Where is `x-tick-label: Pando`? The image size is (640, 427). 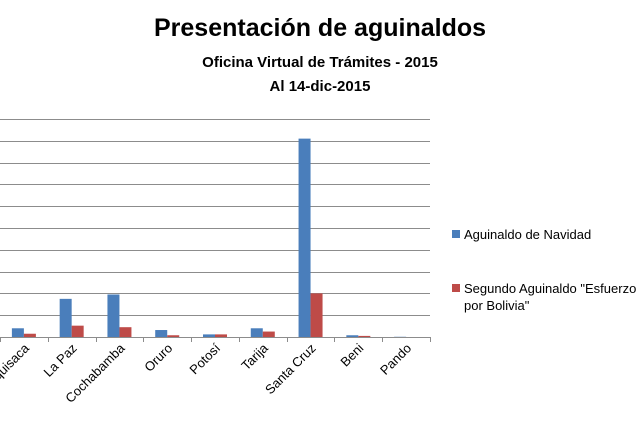 x-tick-label: Pando is located at coordinates (395, 359).